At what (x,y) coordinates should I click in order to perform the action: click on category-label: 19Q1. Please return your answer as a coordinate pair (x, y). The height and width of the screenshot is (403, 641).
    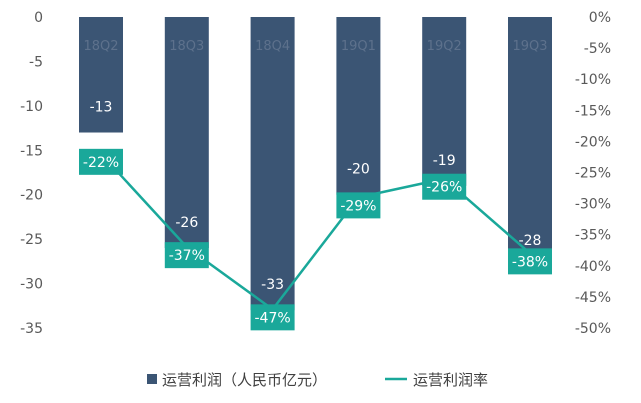
    Looking at the image, I should click on (358, 46).